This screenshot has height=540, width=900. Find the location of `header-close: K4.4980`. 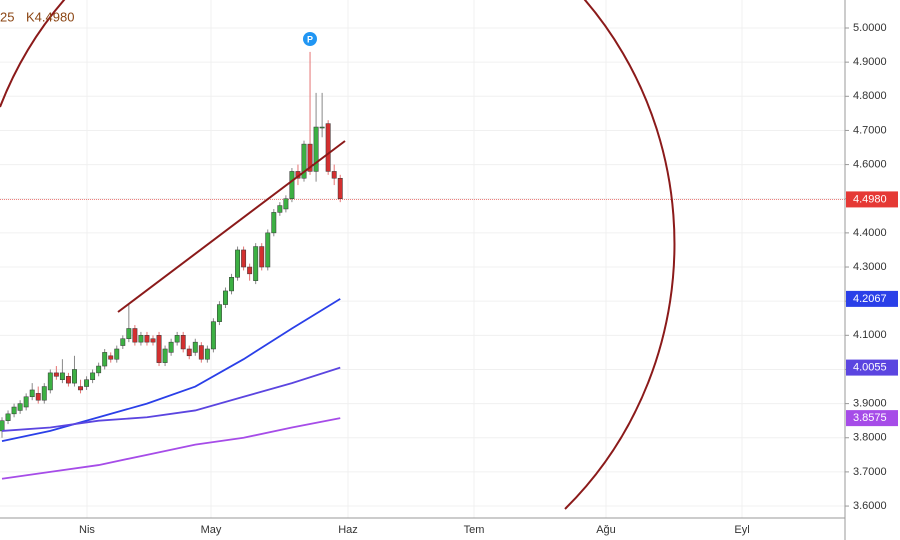

header-close: K4.4980 is located at coordinates (50, 16).